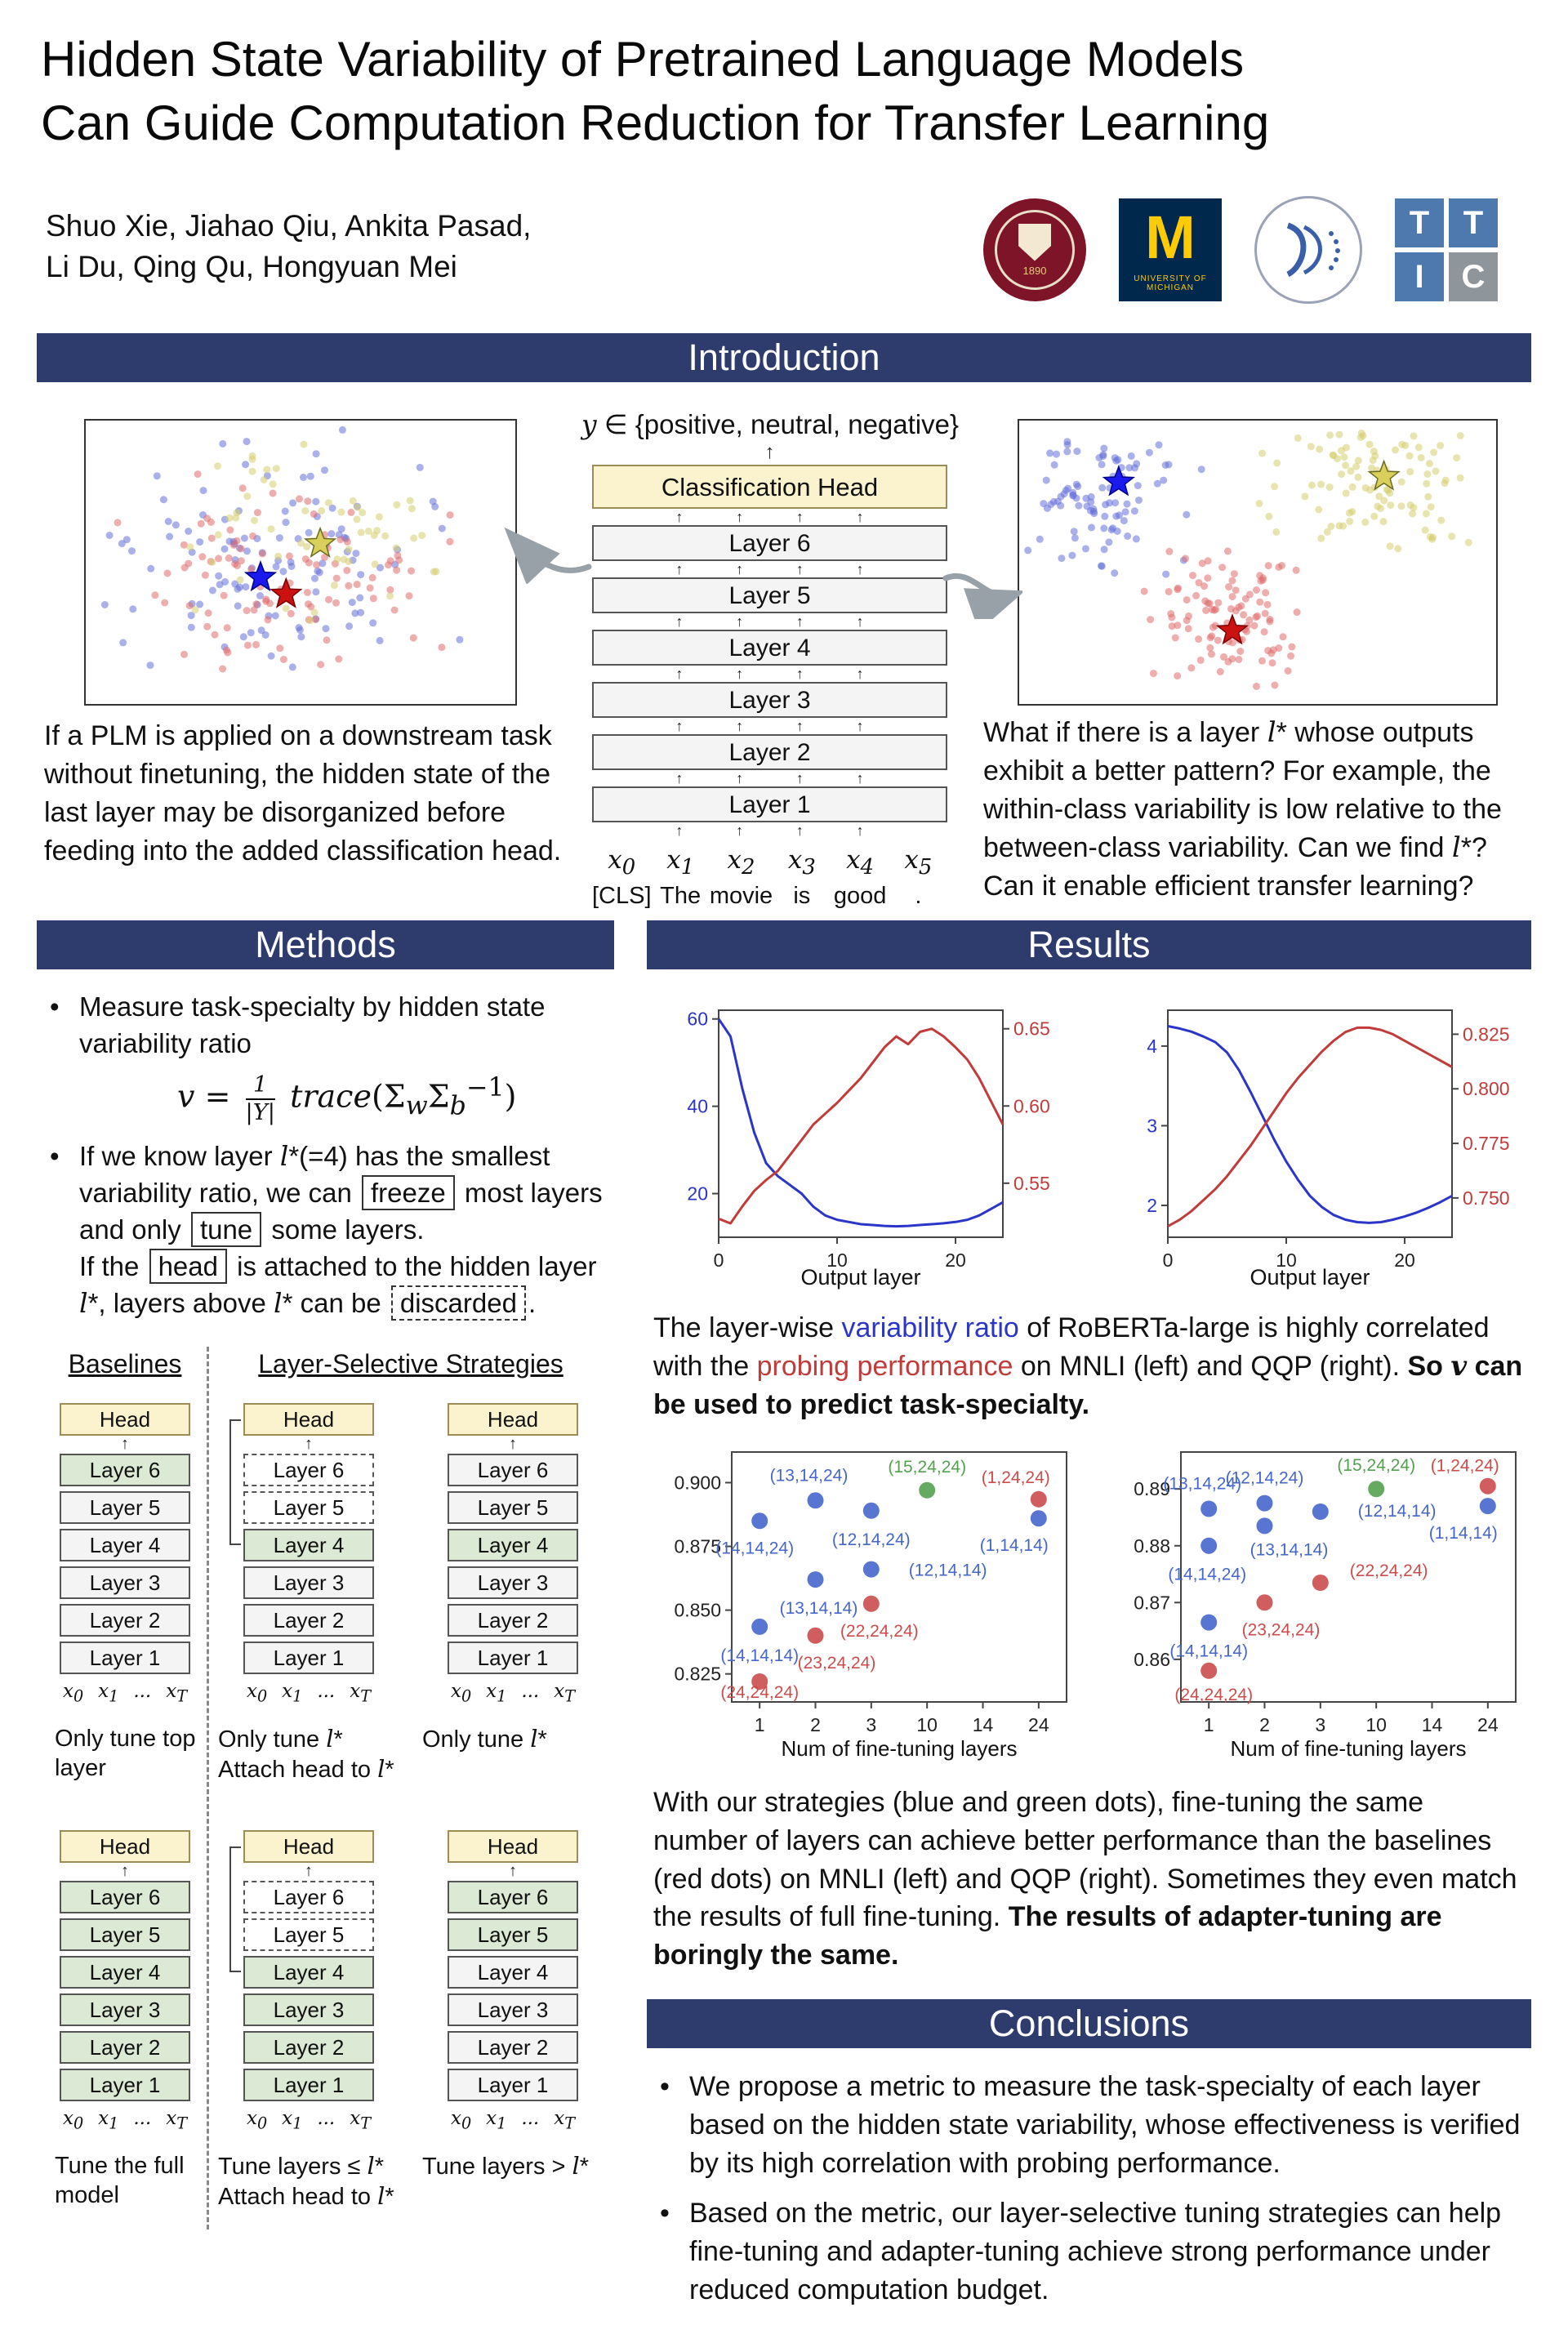 The width and height of the screenshot is (1568, 2352). What do you see at coordinates (1463, 1533) in the screenshot?
I see `svg-text: (1,14,14)` at bounding box center [1463, 1533].